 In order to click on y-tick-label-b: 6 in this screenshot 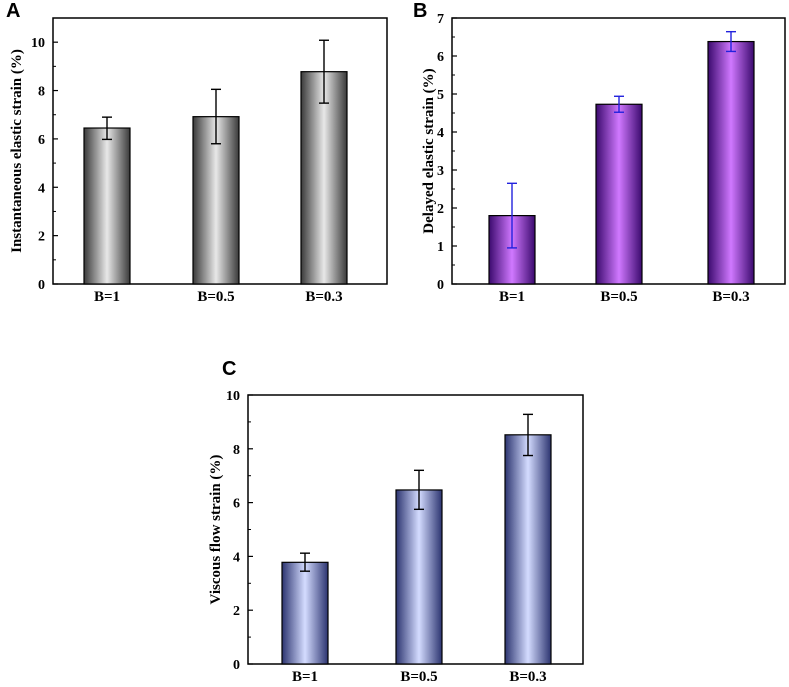, I will do `click(440, 57)`.